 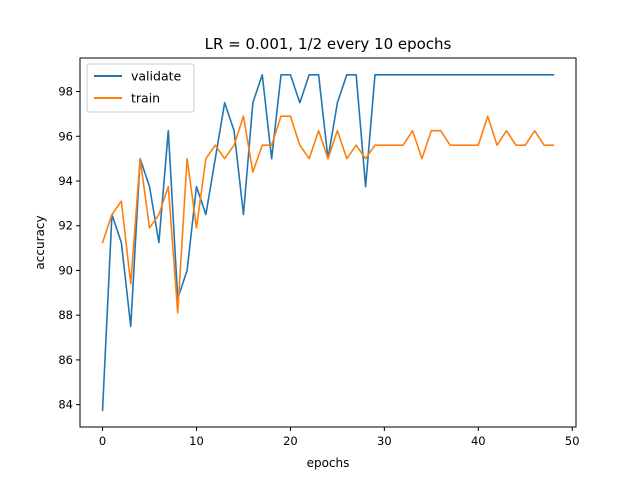 I want to click on x-tick-label: 40, so click(x=478, y=441).